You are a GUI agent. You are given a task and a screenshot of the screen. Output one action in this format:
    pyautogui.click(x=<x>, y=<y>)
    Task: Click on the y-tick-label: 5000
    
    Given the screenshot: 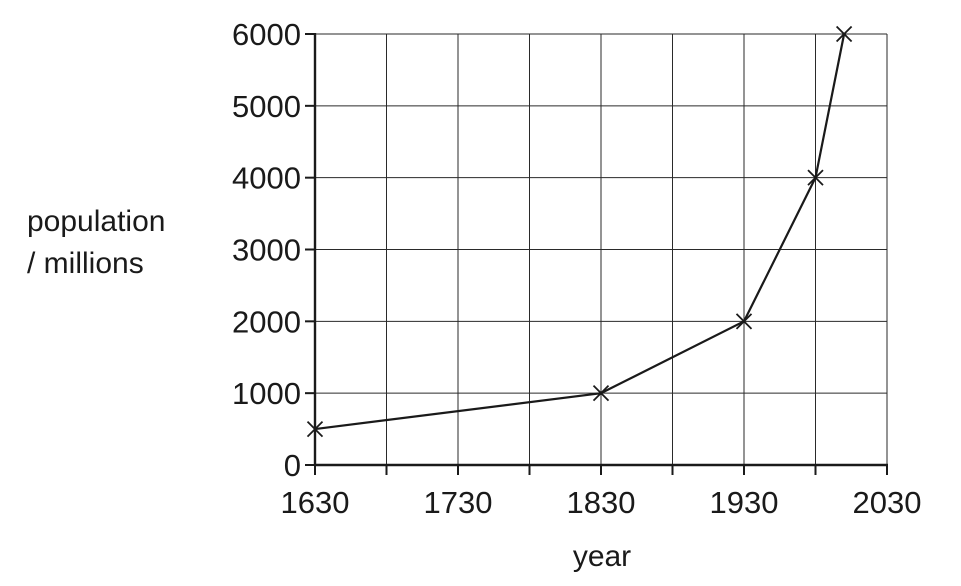 What is the action you would take?
    pyautogui.click(x=266, y=106)
    